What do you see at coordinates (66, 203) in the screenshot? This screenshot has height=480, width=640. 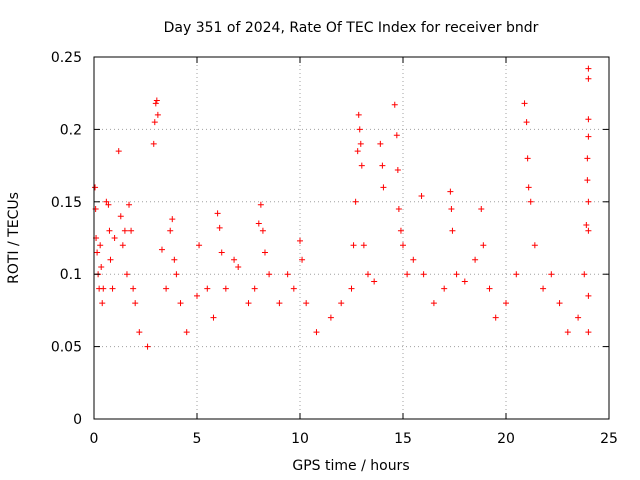 I see `y-tick-label: 0.15` at bounding box center [66, 203].